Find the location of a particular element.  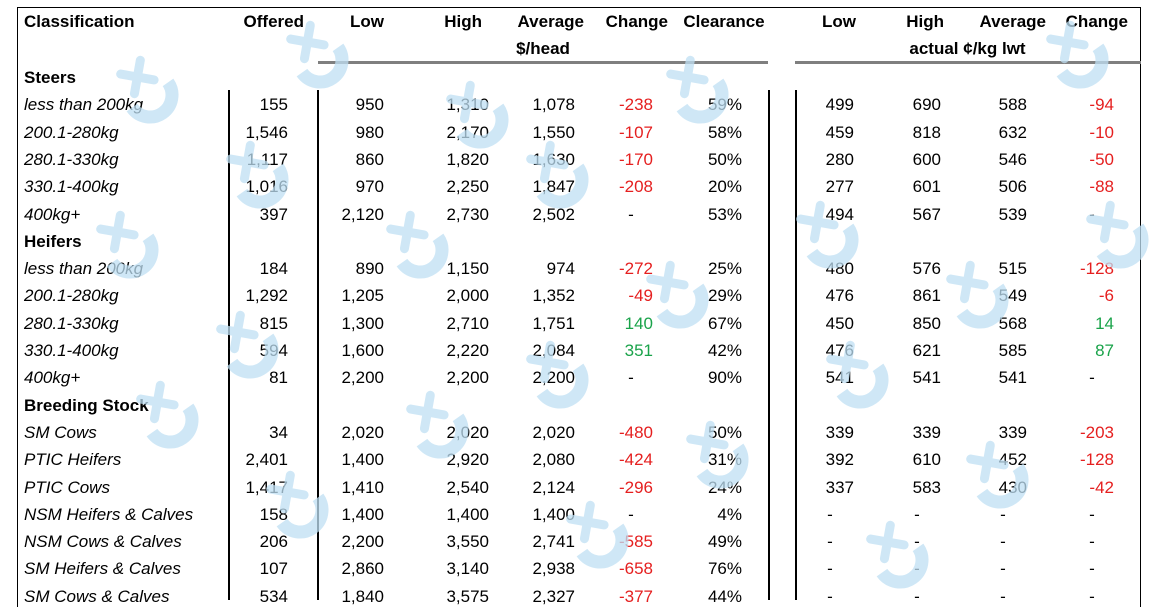

cell-change: 351 is located at coordinates (638, 350).